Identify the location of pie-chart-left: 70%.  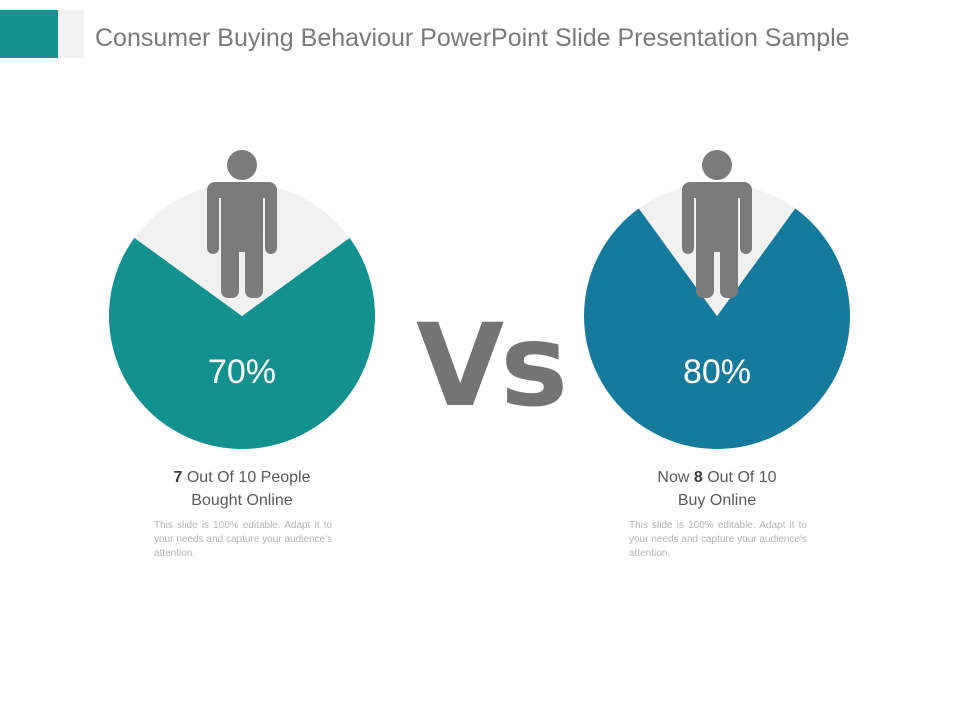
(242, 299).